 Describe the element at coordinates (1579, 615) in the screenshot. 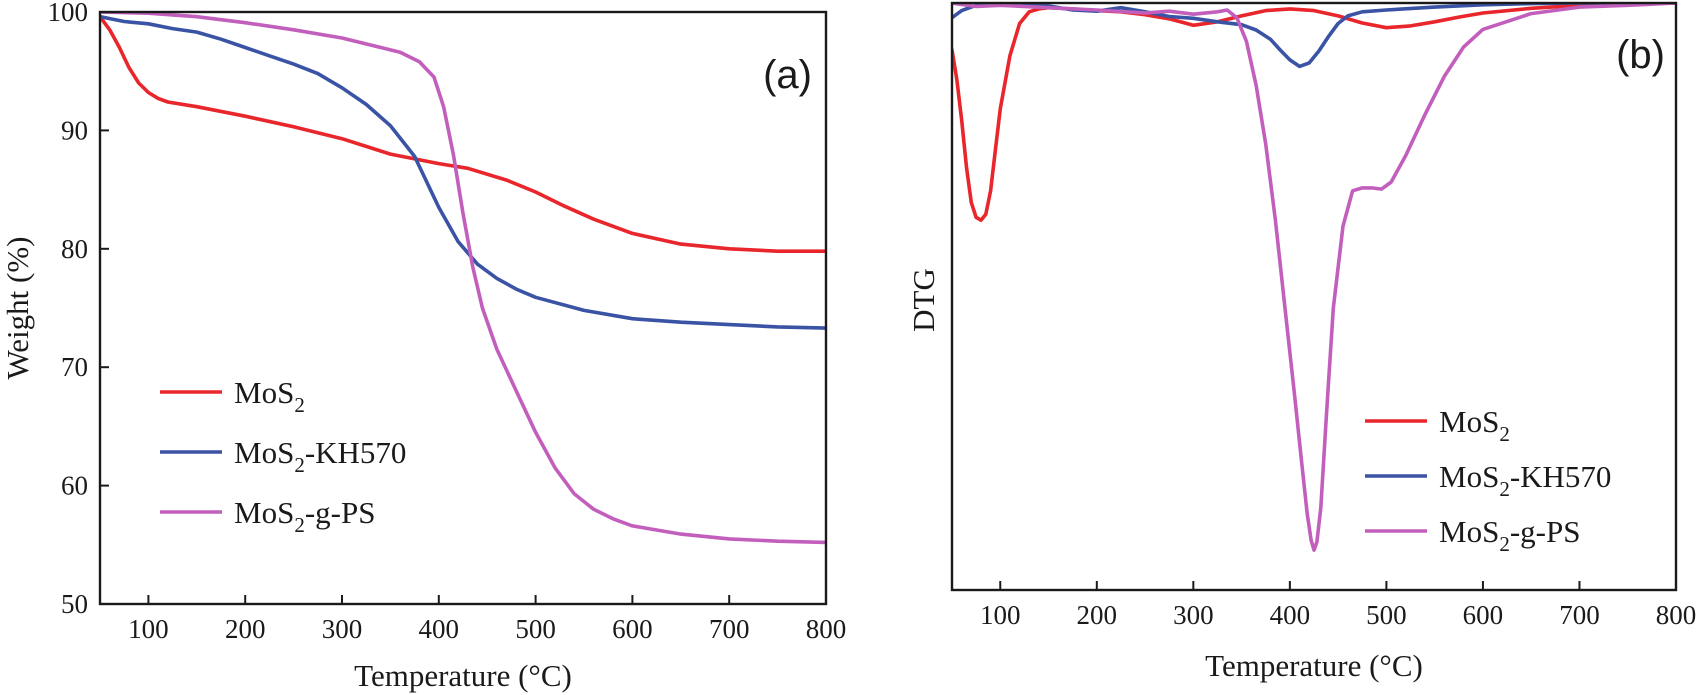

I see `panel-b-x-tick-label-700: 700` at that location.